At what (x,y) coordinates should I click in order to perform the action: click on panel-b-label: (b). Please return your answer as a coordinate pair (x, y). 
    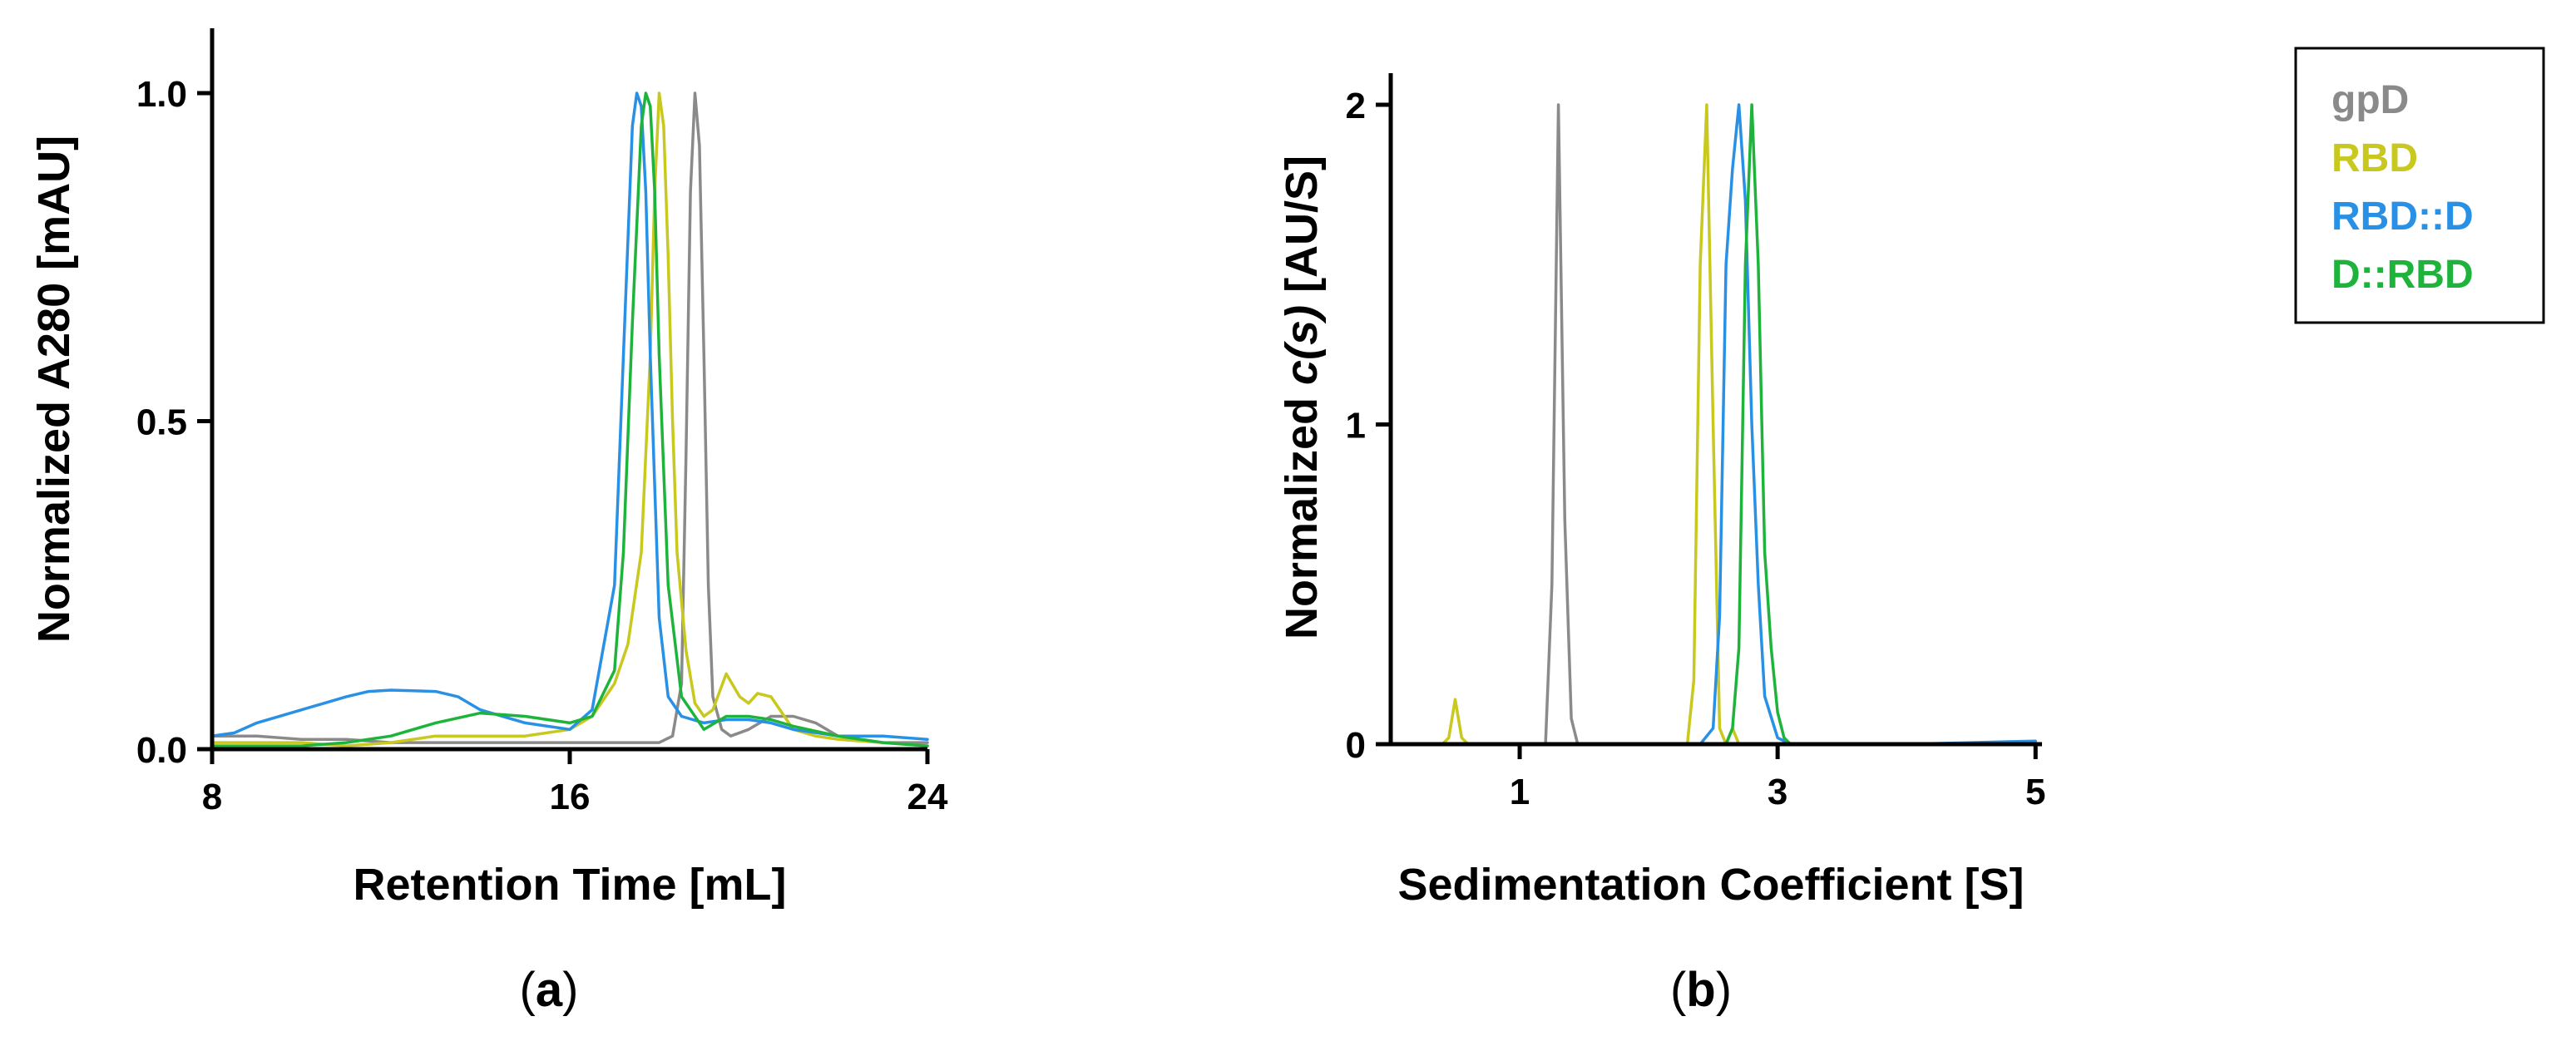
    Looking at the image, I should click on (1701, 990).